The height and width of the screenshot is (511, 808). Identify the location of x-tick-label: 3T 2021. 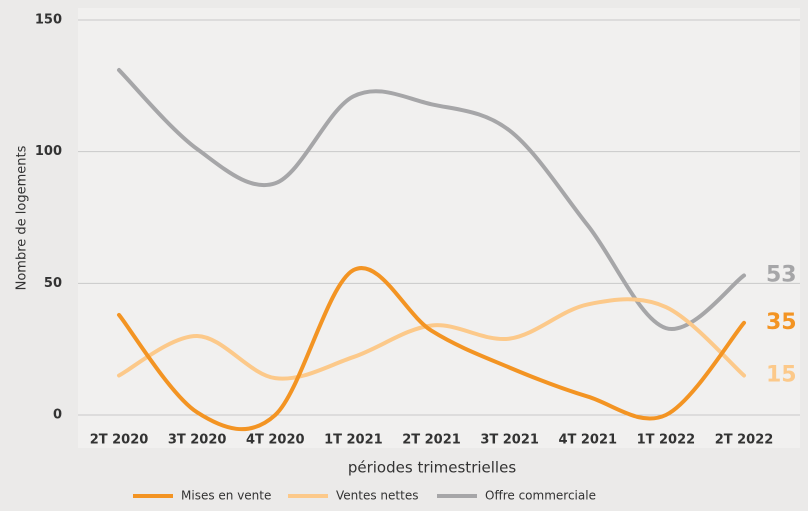
(509, 440).